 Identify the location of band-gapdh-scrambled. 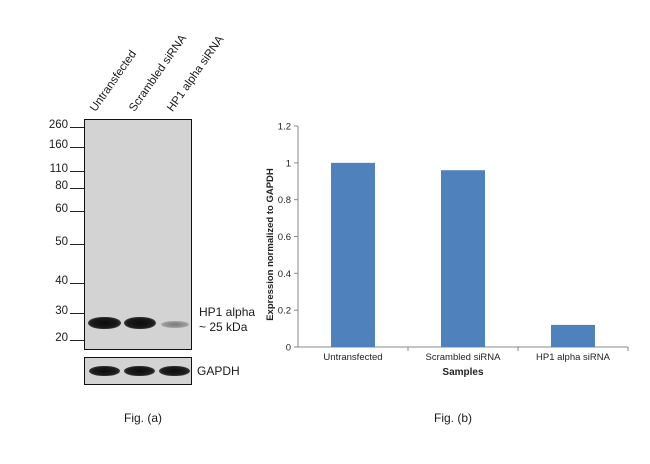
(139, 371).